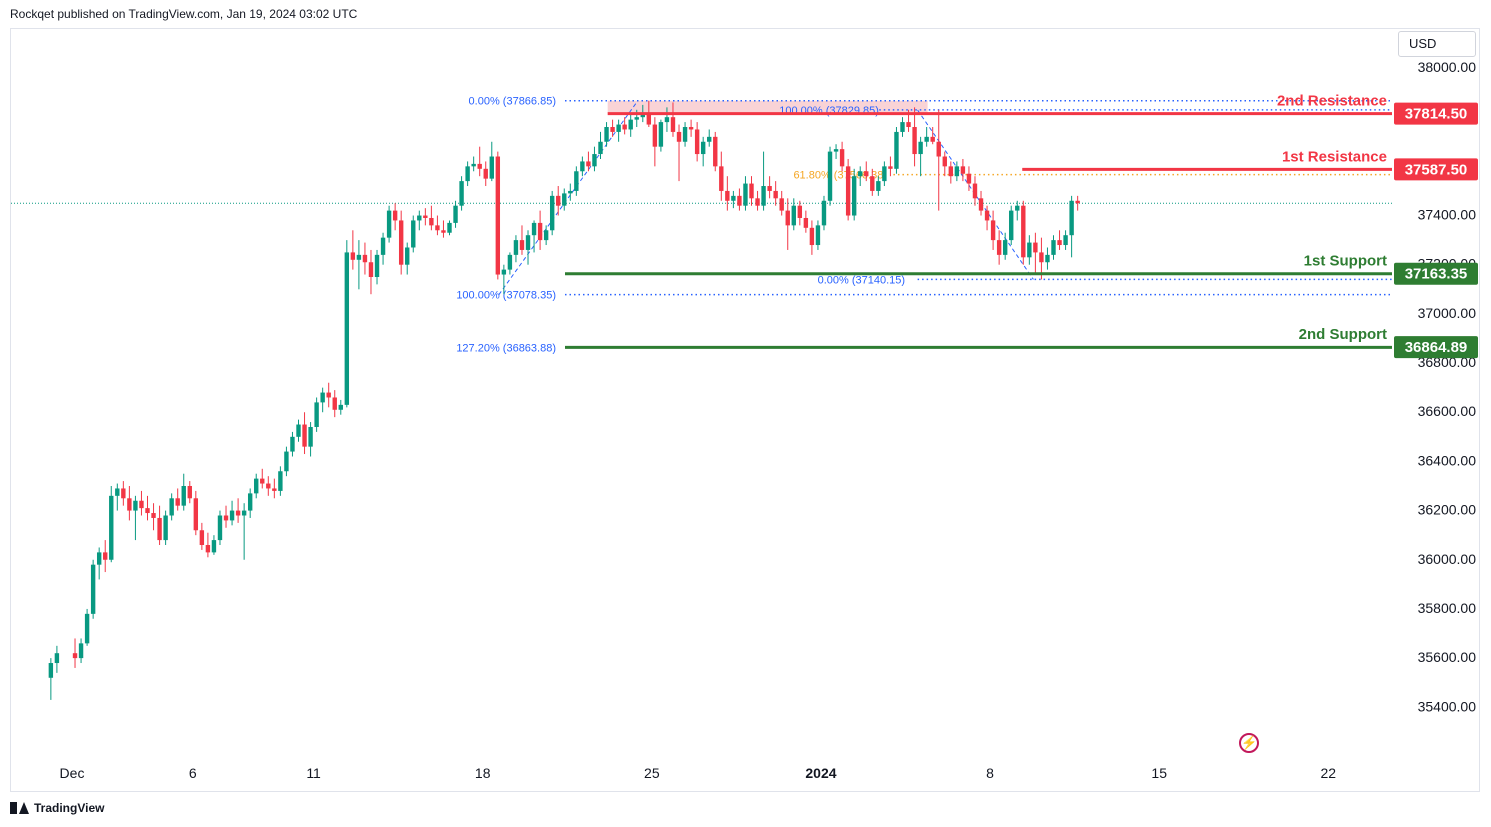 Image resolution: width=1491 pixels, height=827 pixels. Describe the element at coordinates (483, 773) in the screenshot. I see `x-tick-label: 18` at that location.